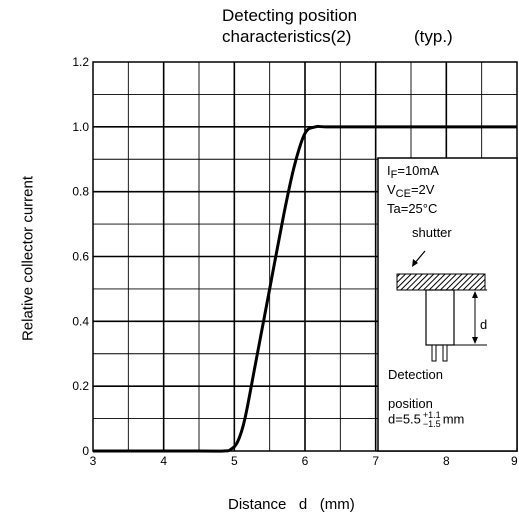 The height and width of the screenshot is (519, 519). I want to click on y-tick-label: 0.6, so click(80, 257).